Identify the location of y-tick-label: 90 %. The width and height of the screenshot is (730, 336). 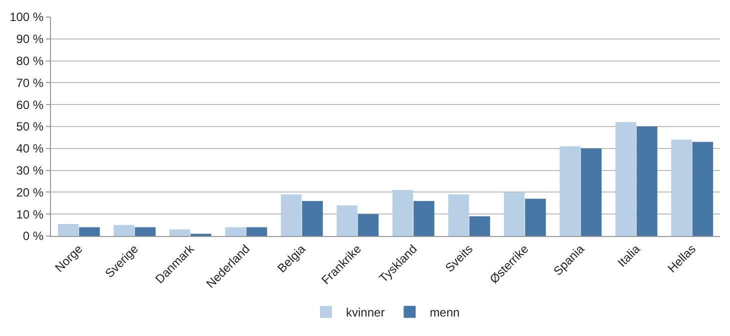
(30, 39).